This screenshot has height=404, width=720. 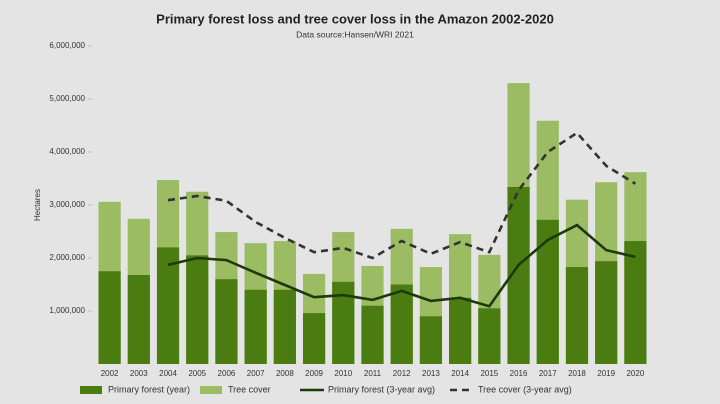 I want to click on x-tick-label: 2015, so click(x=489, y=373).